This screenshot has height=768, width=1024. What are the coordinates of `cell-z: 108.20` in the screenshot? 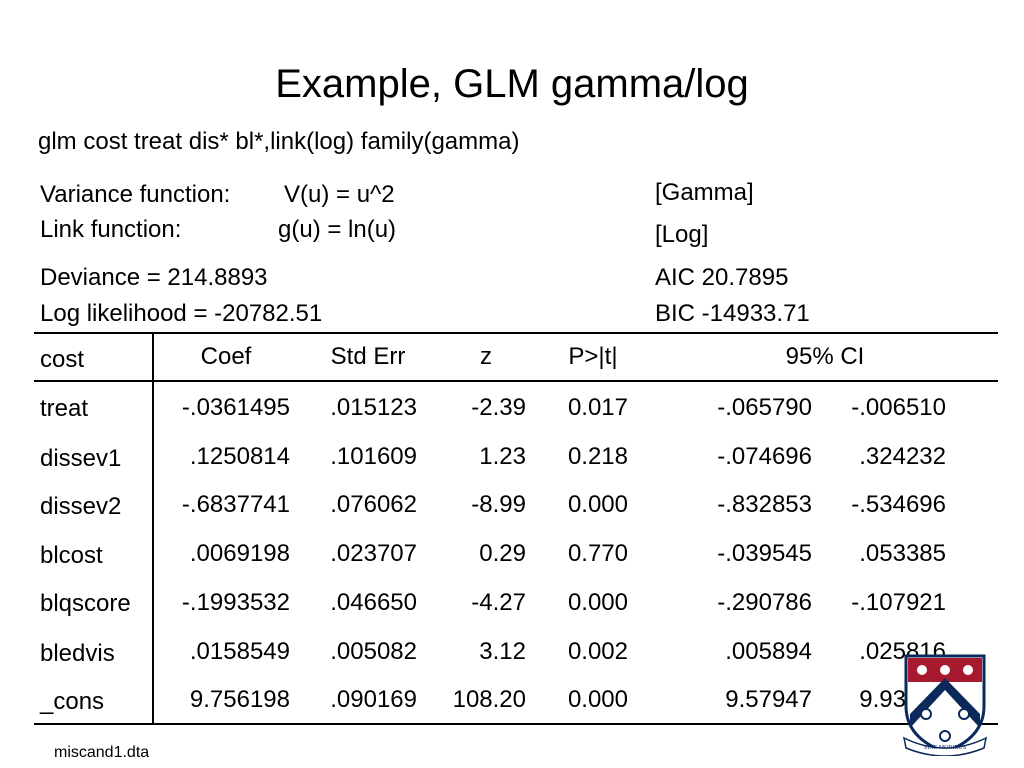 It's located at (489, 699).